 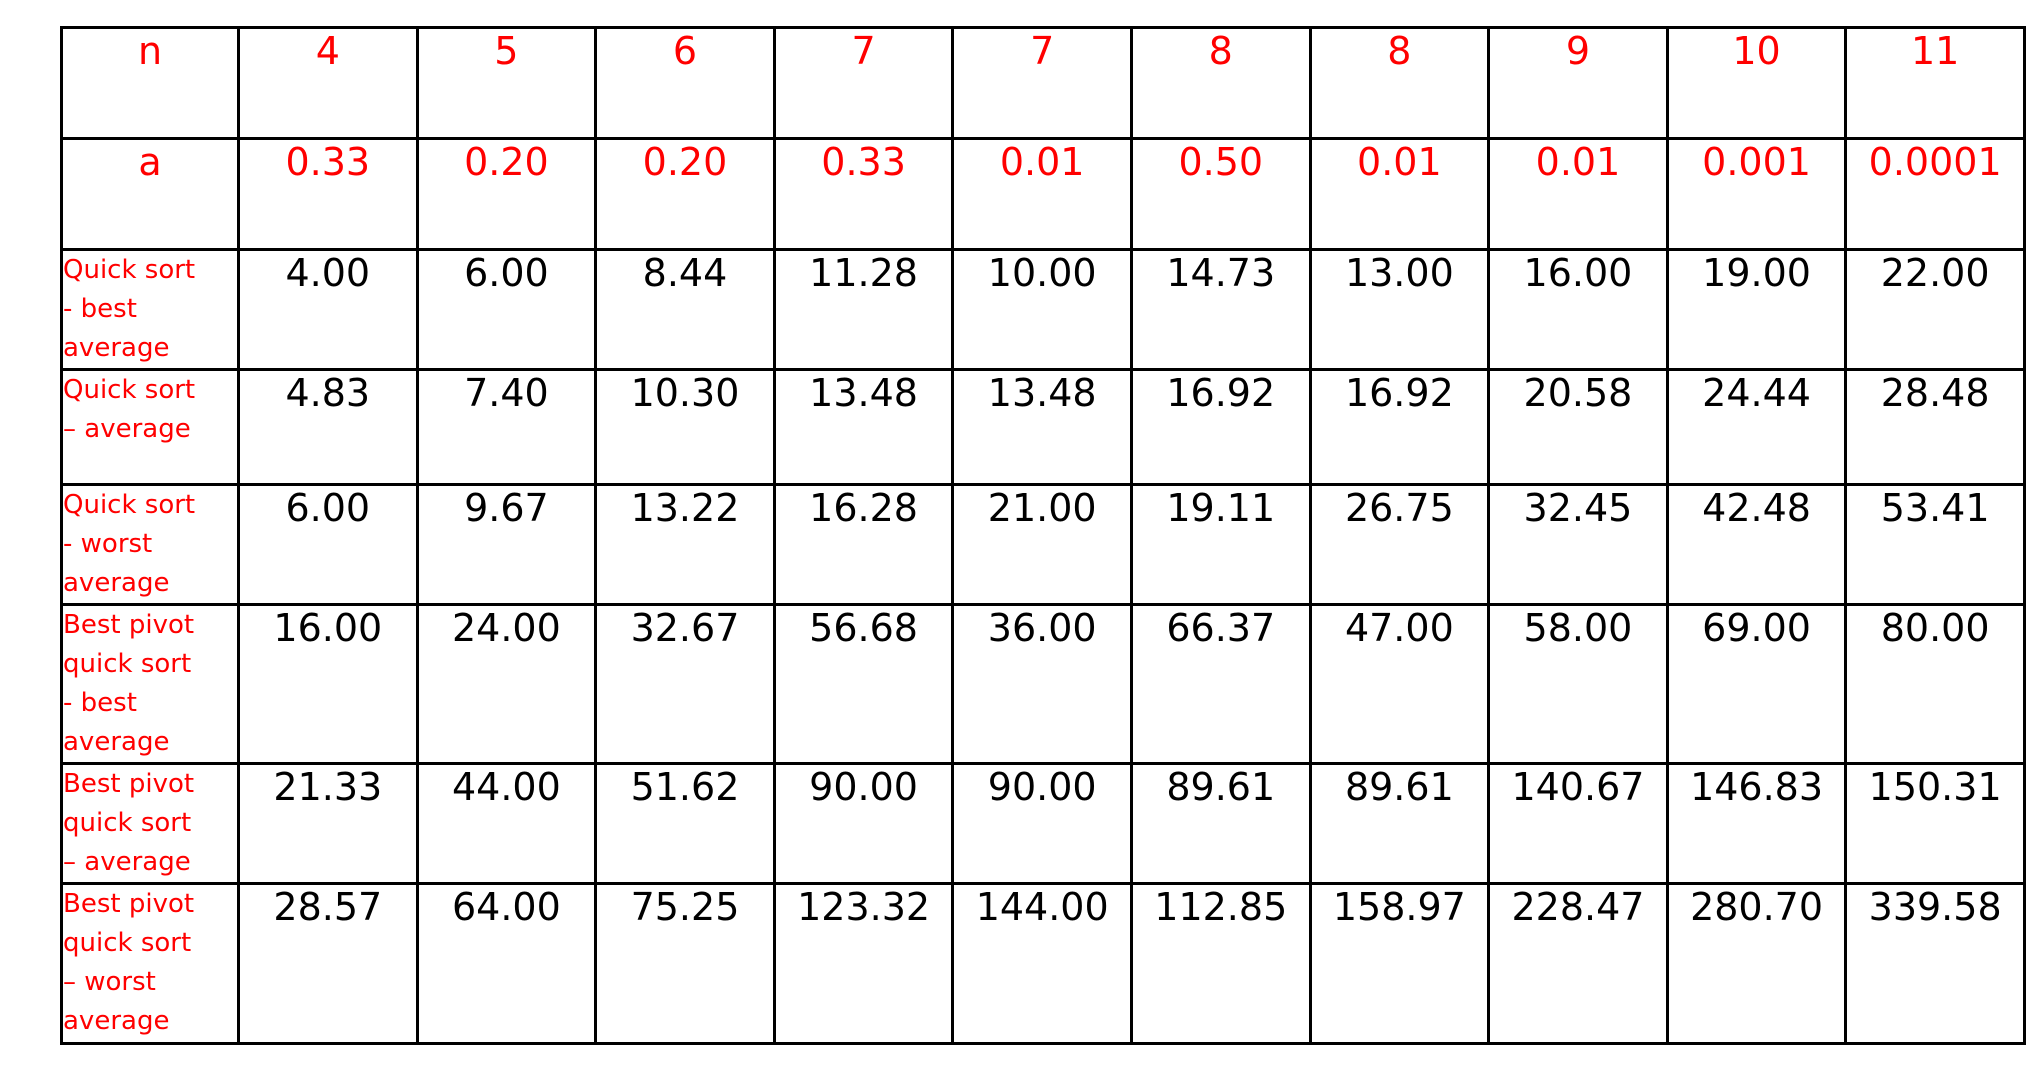 I want to click on n-value-cell: 4, so click(x=328, y=83).